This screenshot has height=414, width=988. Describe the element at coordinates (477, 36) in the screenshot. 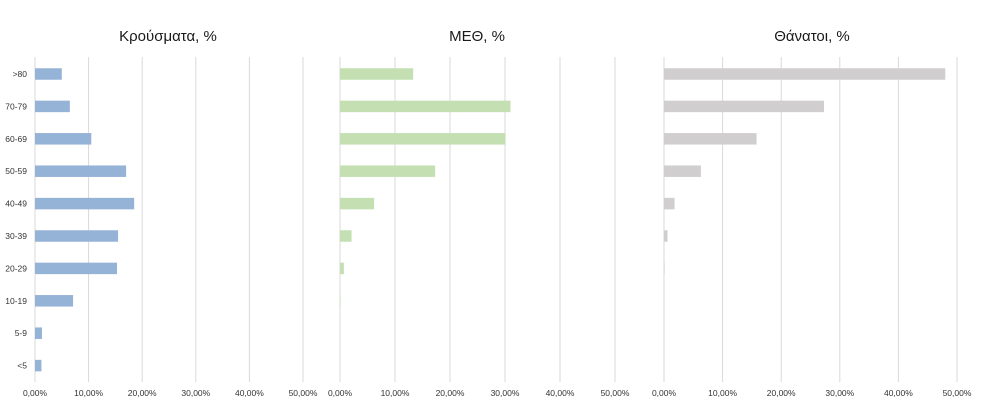

I see `panel-title: ΜΕΘ, %` at that location.